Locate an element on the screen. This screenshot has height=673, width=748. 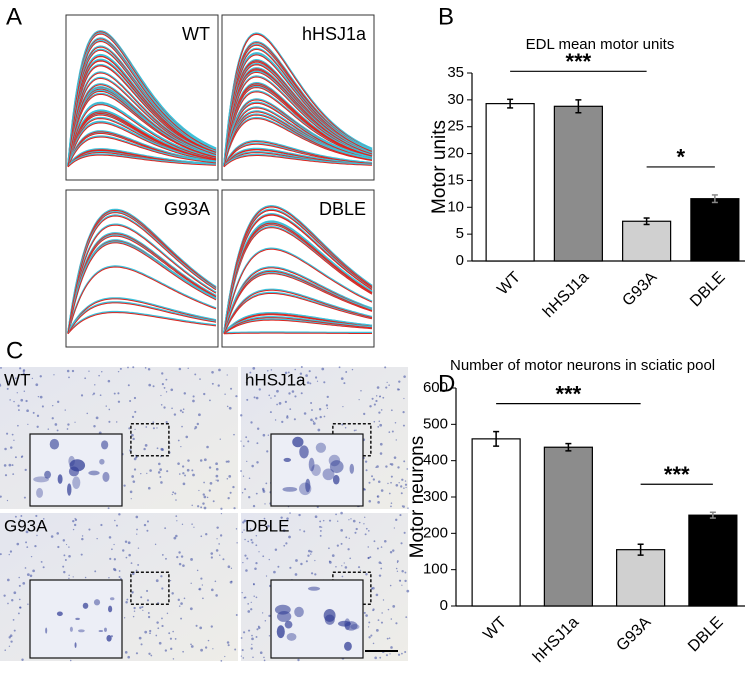
x-tick-label: WT is located at coordinates (495, 629).